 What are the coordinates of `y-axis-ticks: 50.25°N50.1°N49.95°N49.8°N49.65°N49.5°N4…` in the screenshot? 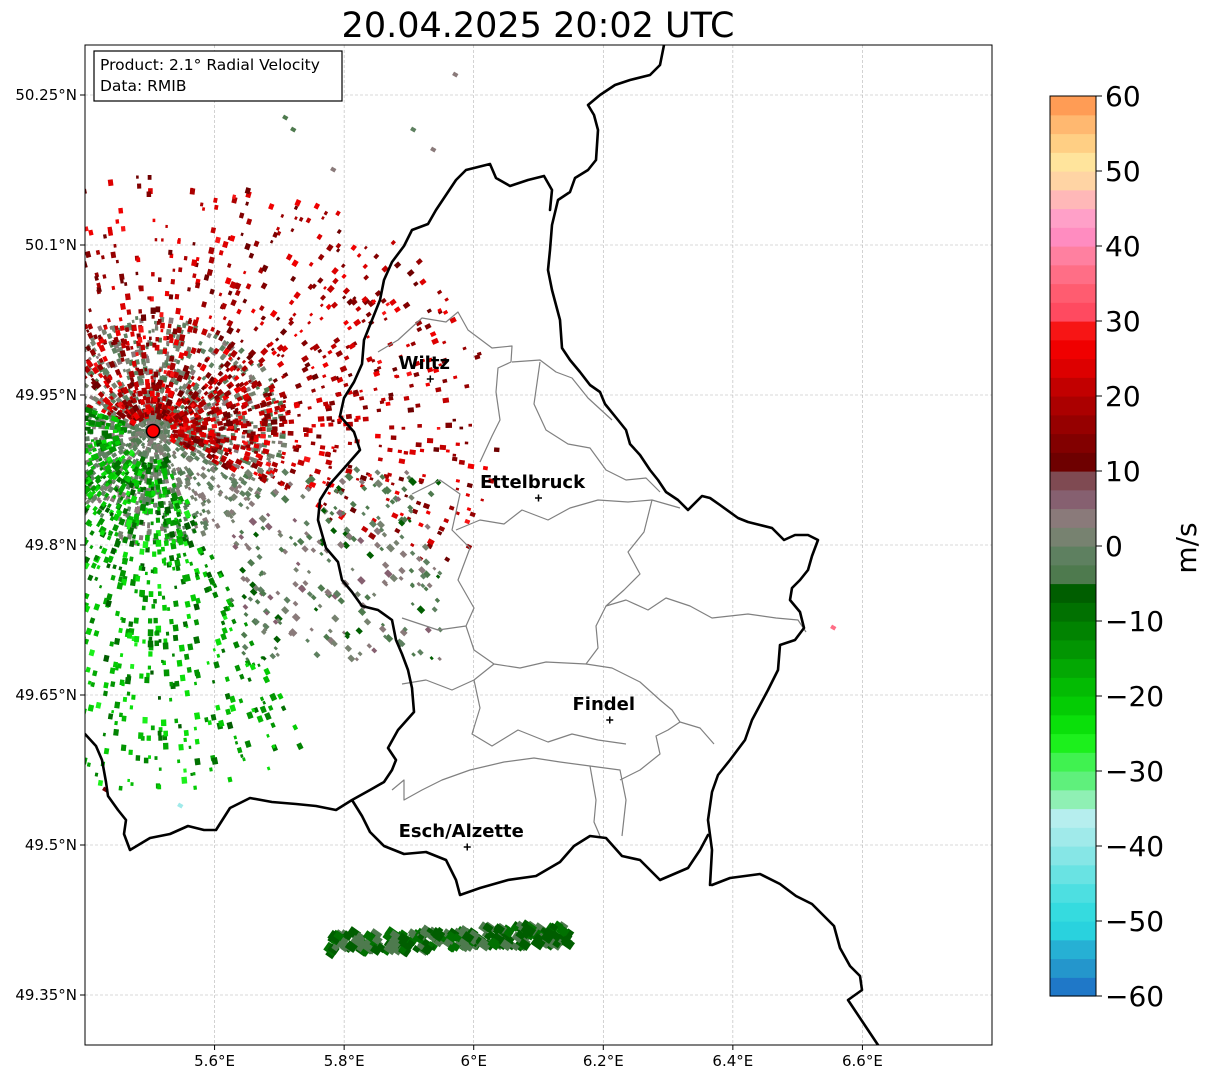 It's located at (50, 545).